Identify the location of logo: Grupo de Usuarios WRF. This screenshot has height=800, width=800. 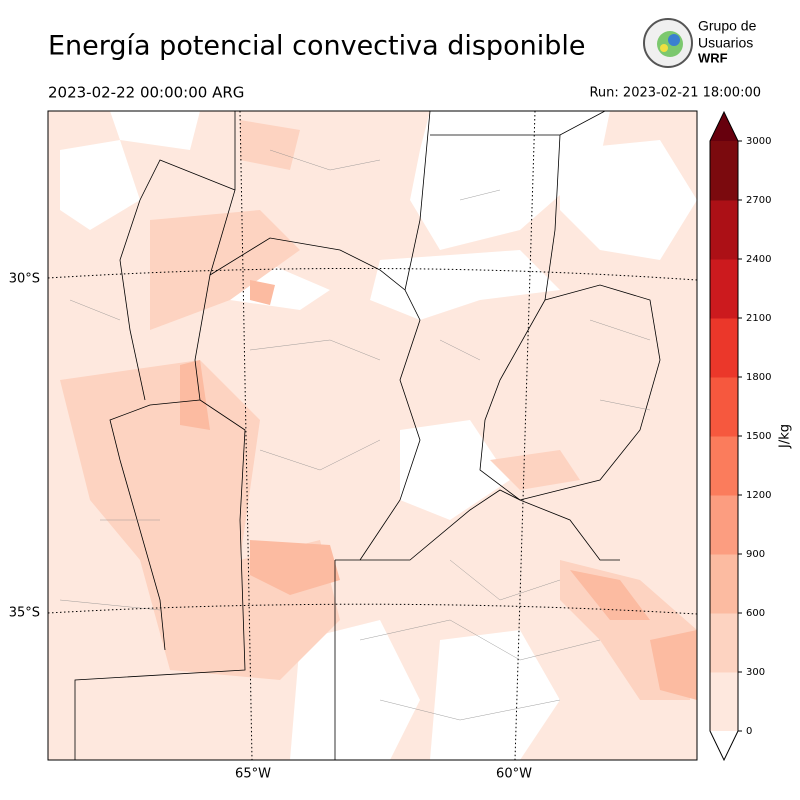
(700, 43).